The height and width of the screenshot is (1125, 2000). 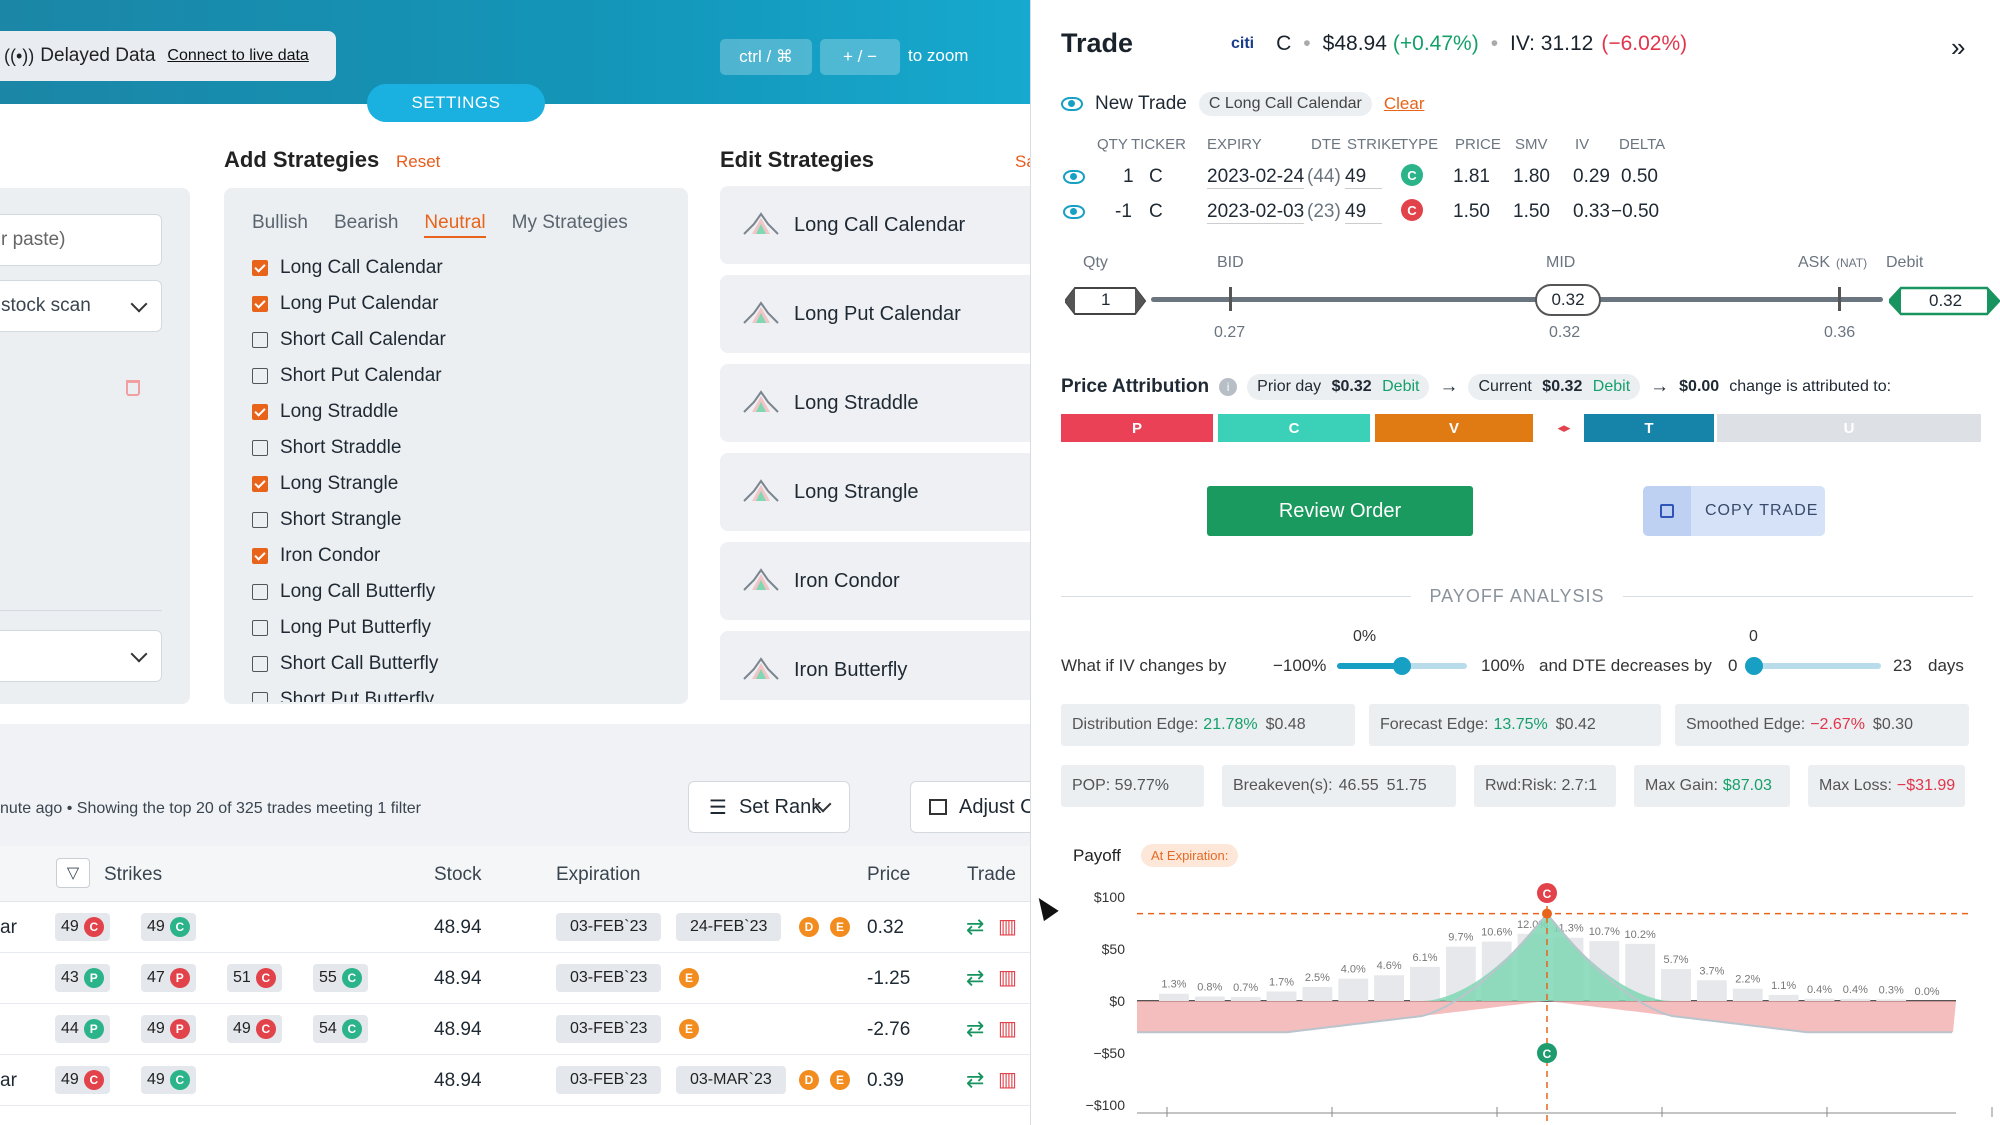 What do you see at coordinates (875, 403) in the screenshot?
I see `edit-strategy-item: Long Straddle` at bounding box center [875, 403].